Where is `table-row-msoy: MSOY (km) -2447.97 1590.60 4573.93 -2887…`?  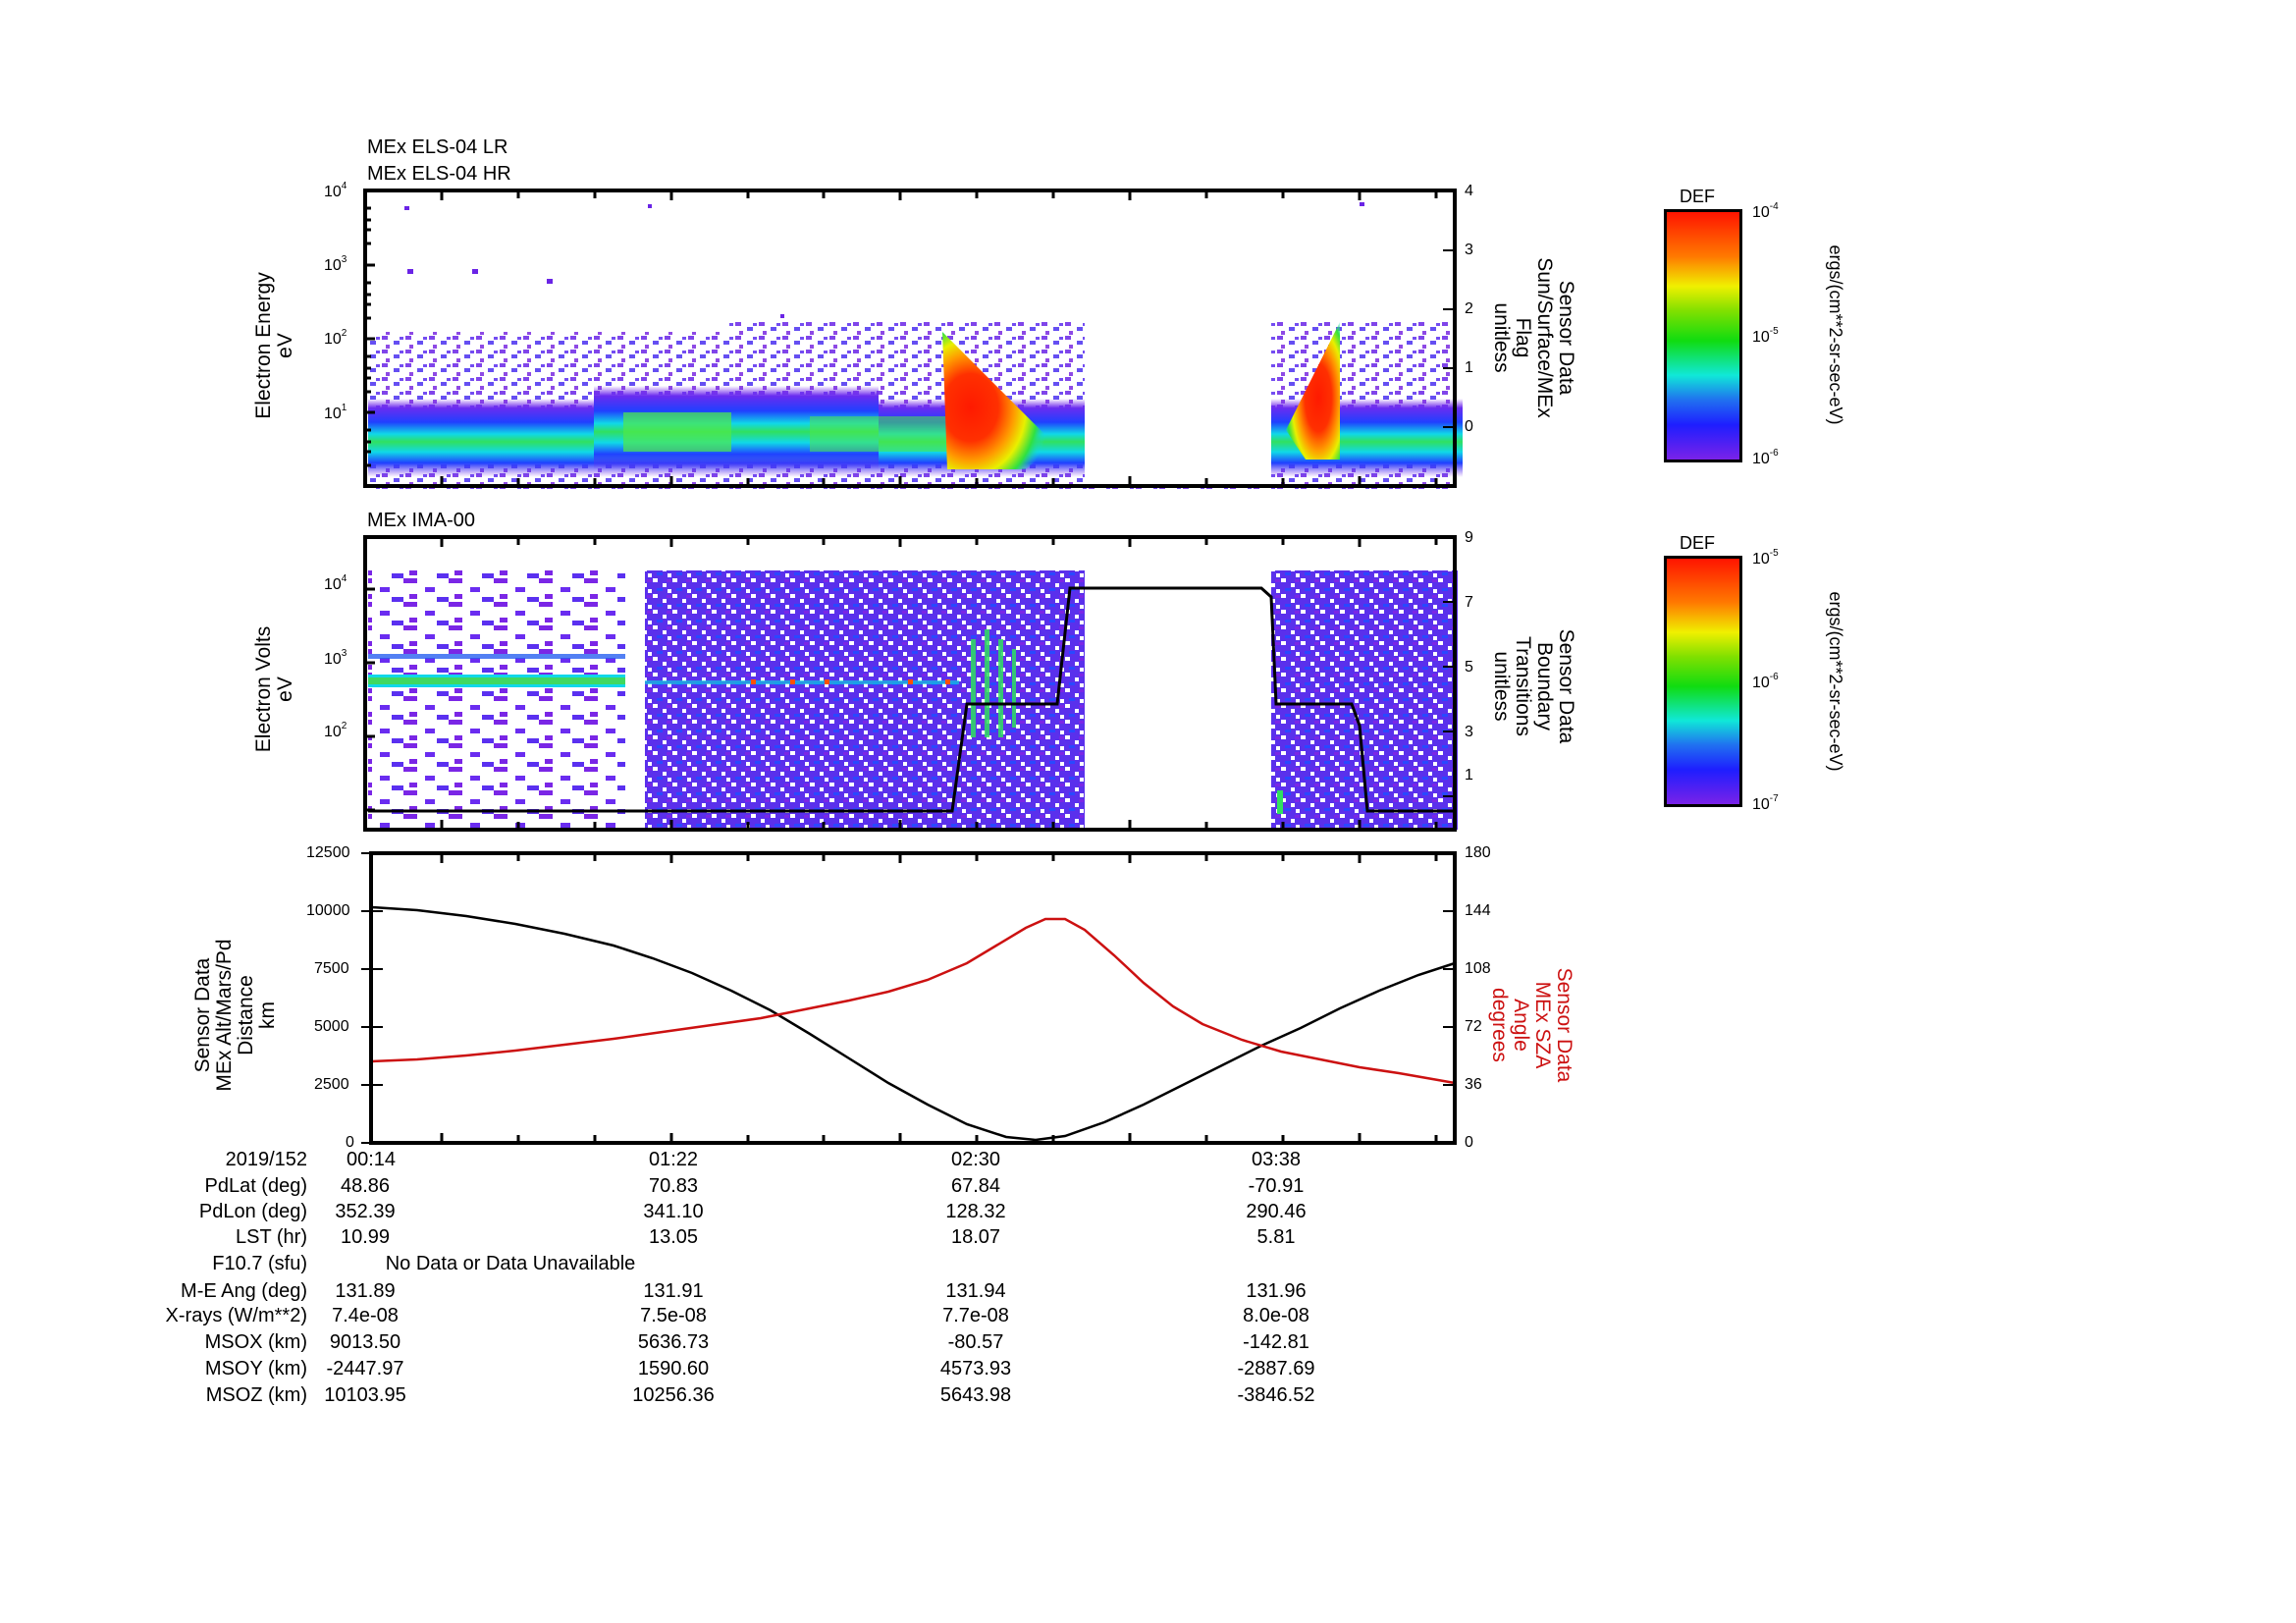
table-row-msoy: MSOY (km) -2447.97 1590.60 4573.93 -2887… is located at coordinates (759, 1369).